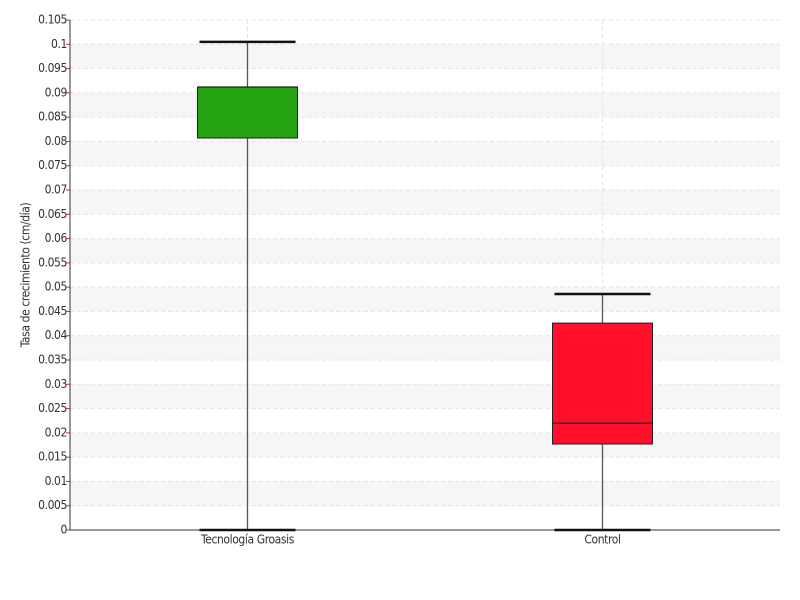 This screenshot has width=800, height=600. Describe the element at coordinates (26, 276) in the screenshot. I see `y-axis-label: Tasa de crecimiento (cm/día)` at that location.